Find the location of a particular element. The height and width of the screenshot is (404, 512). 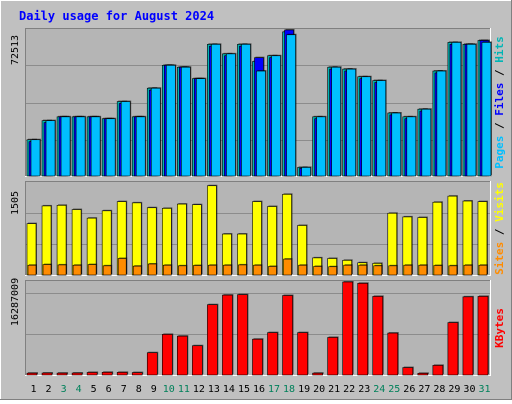

series-label-pages: Pages is located at coordinates (499, 152).